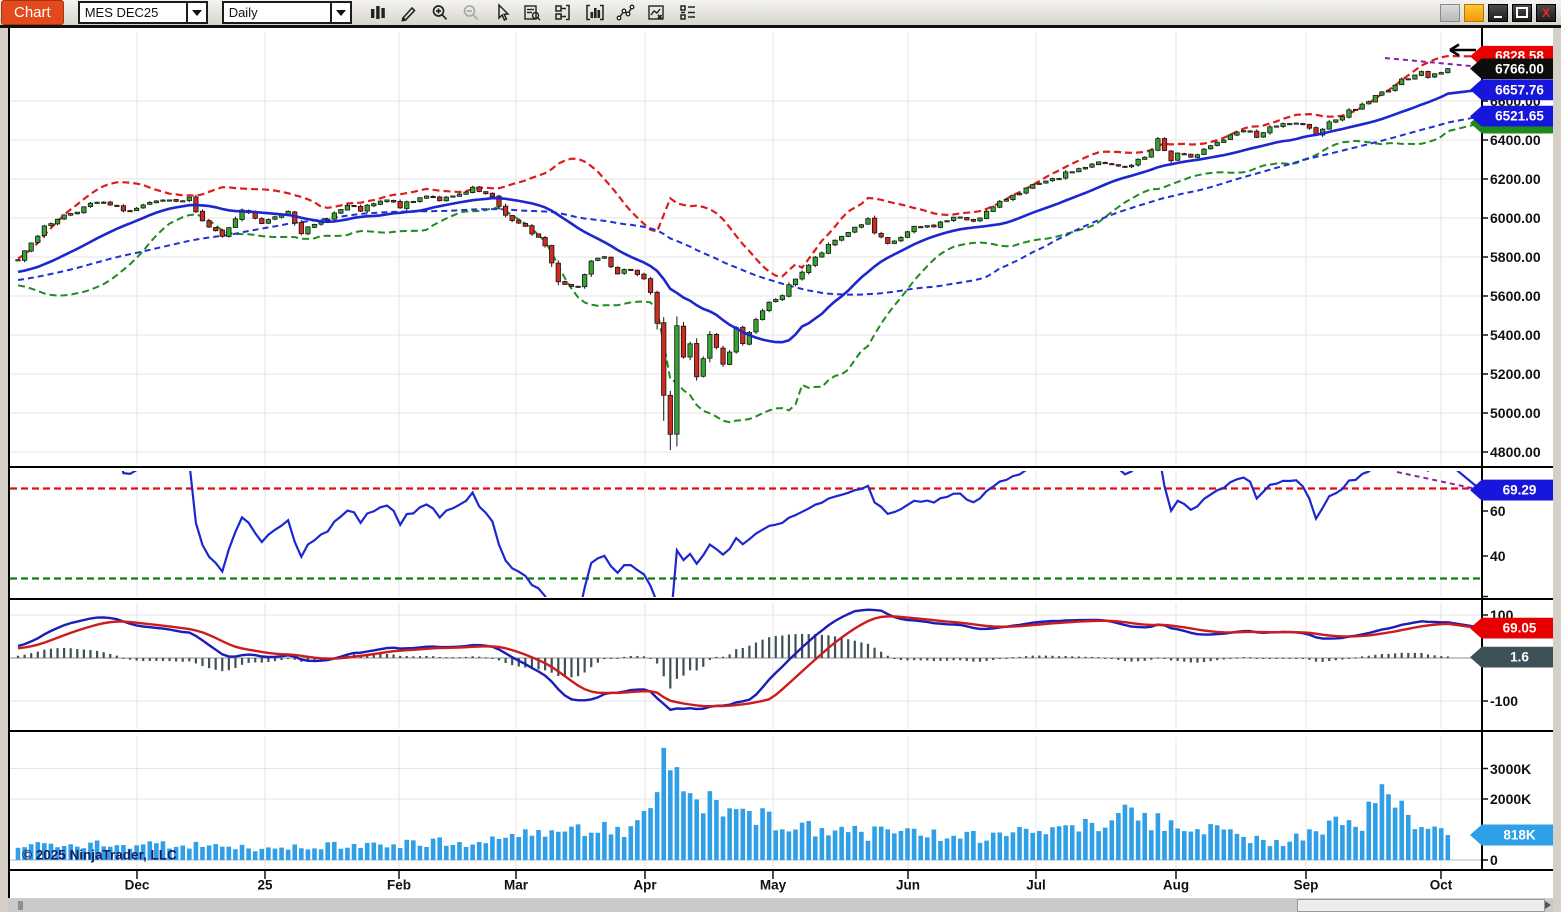 The height and width of the screenshot is (912, 1561). What do you see at coordinates (1036, 885) in the screenshot?
I see `time-axis-label: Jul` at bounding box center [1036, 885].